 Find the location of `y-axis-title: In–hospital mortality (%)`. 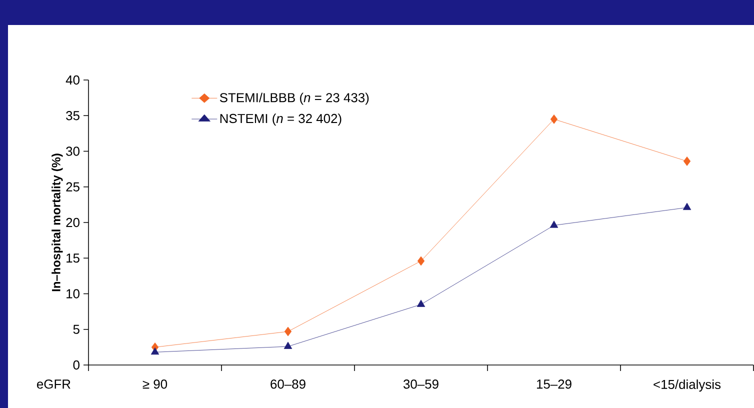

y-axis-title: In–hospital mortality (%) is located at coordinates (57, 223).